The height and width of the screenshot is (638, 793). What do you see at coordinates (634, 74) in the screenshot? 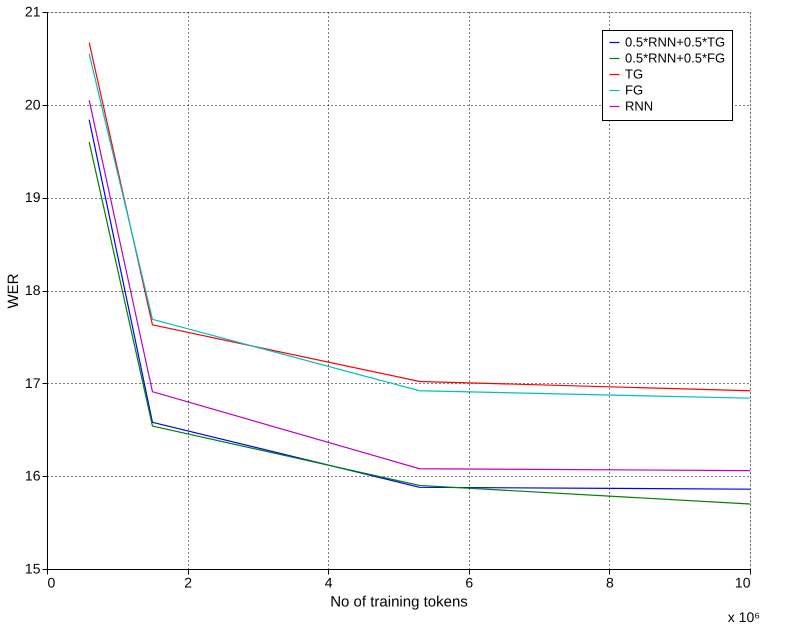
I see `legend-label: TG` at bounding box center [634, 74].